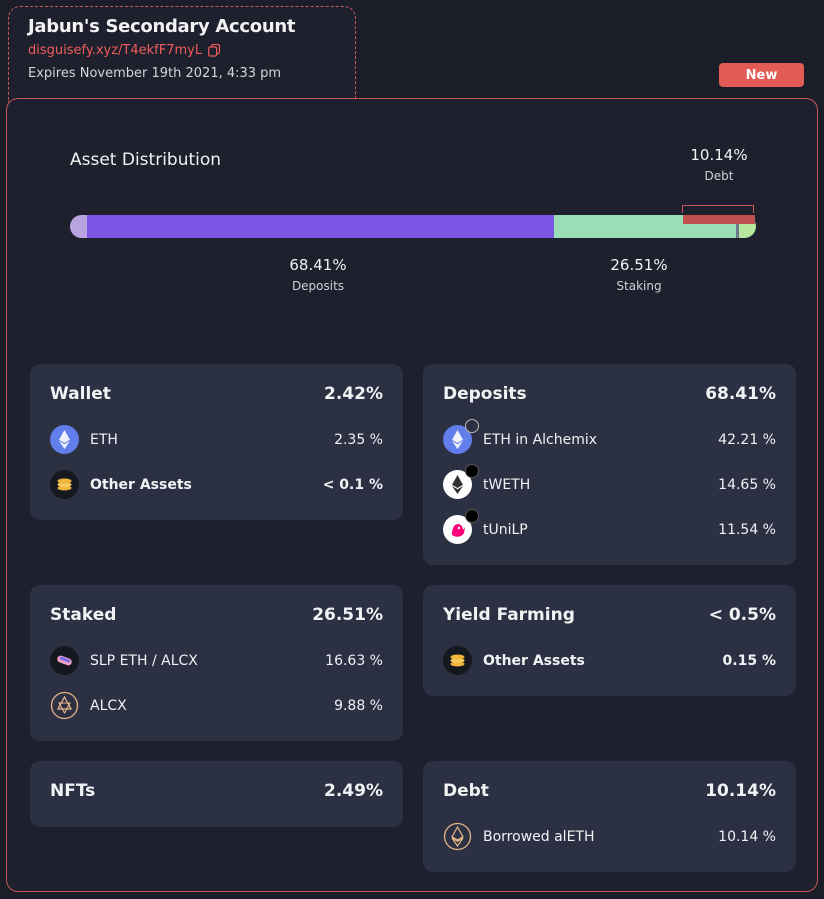 This screenshot has width=824, height=899. What do you see at coordinates (539, 836) in the screenshot?
I see `row-label: Borrowed alETH` at bounding box center [539, 836].